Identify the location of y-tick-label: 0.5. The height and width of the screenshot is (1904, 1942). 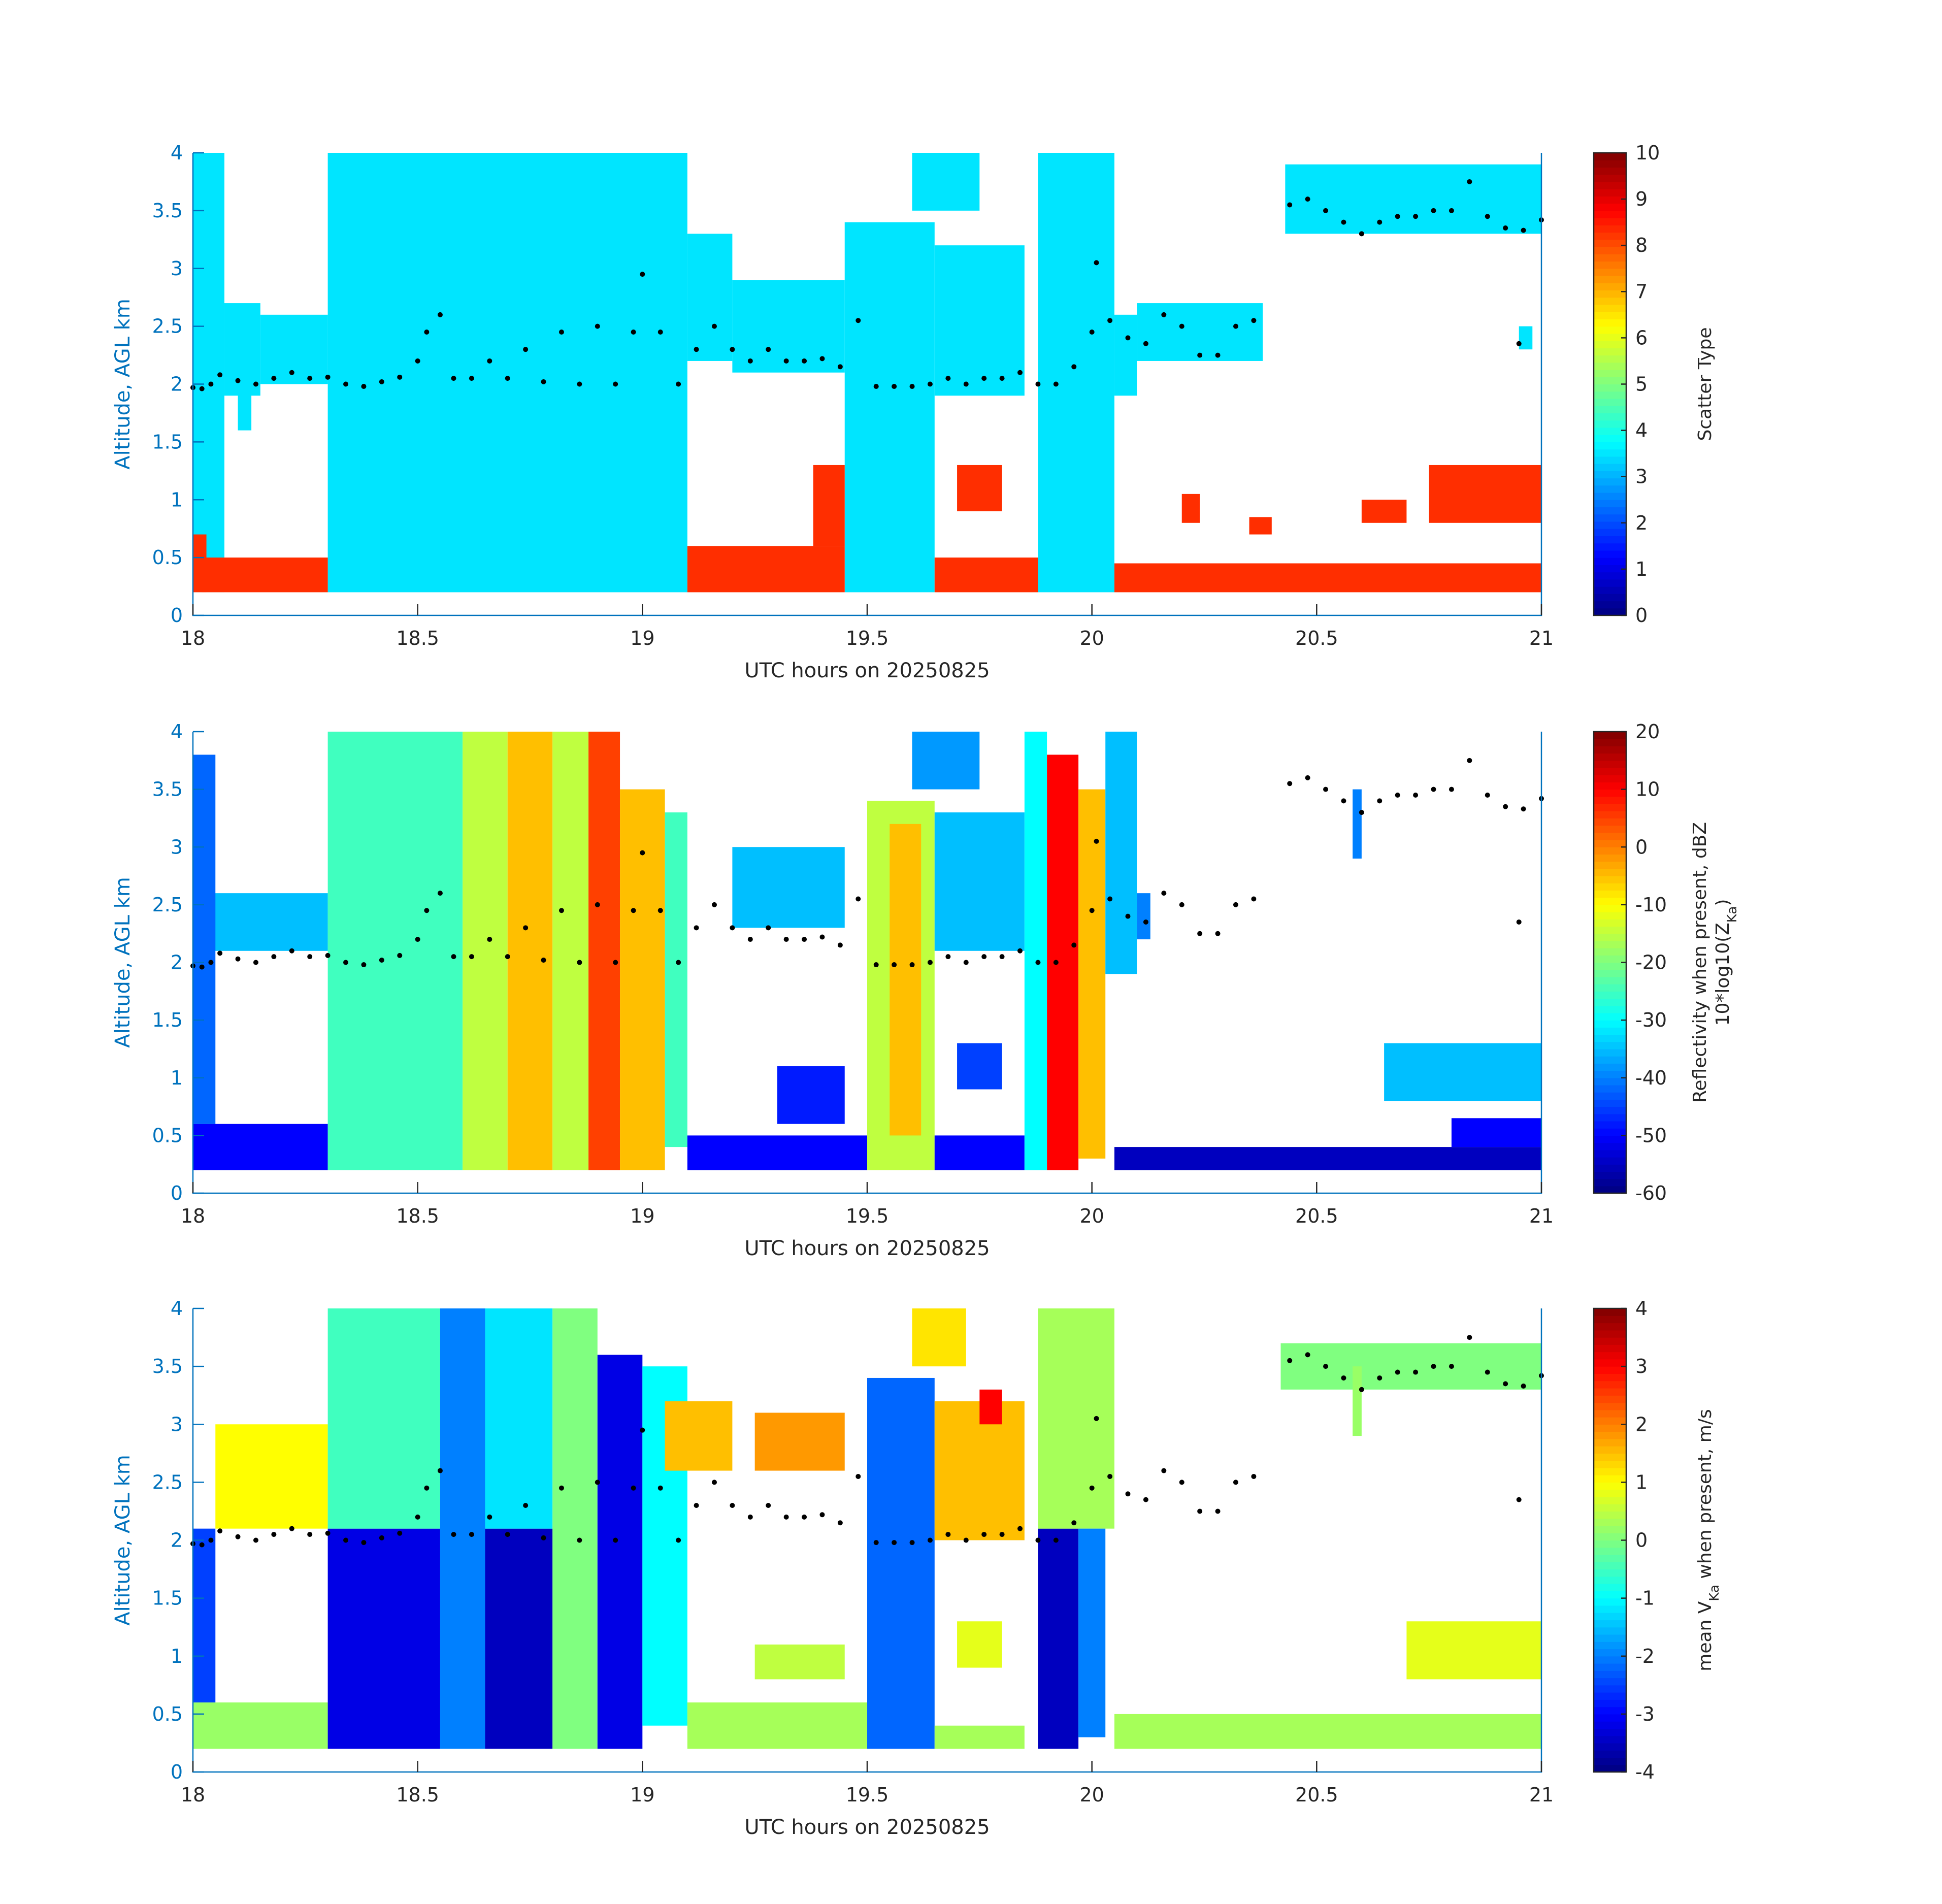
(167, 1135).